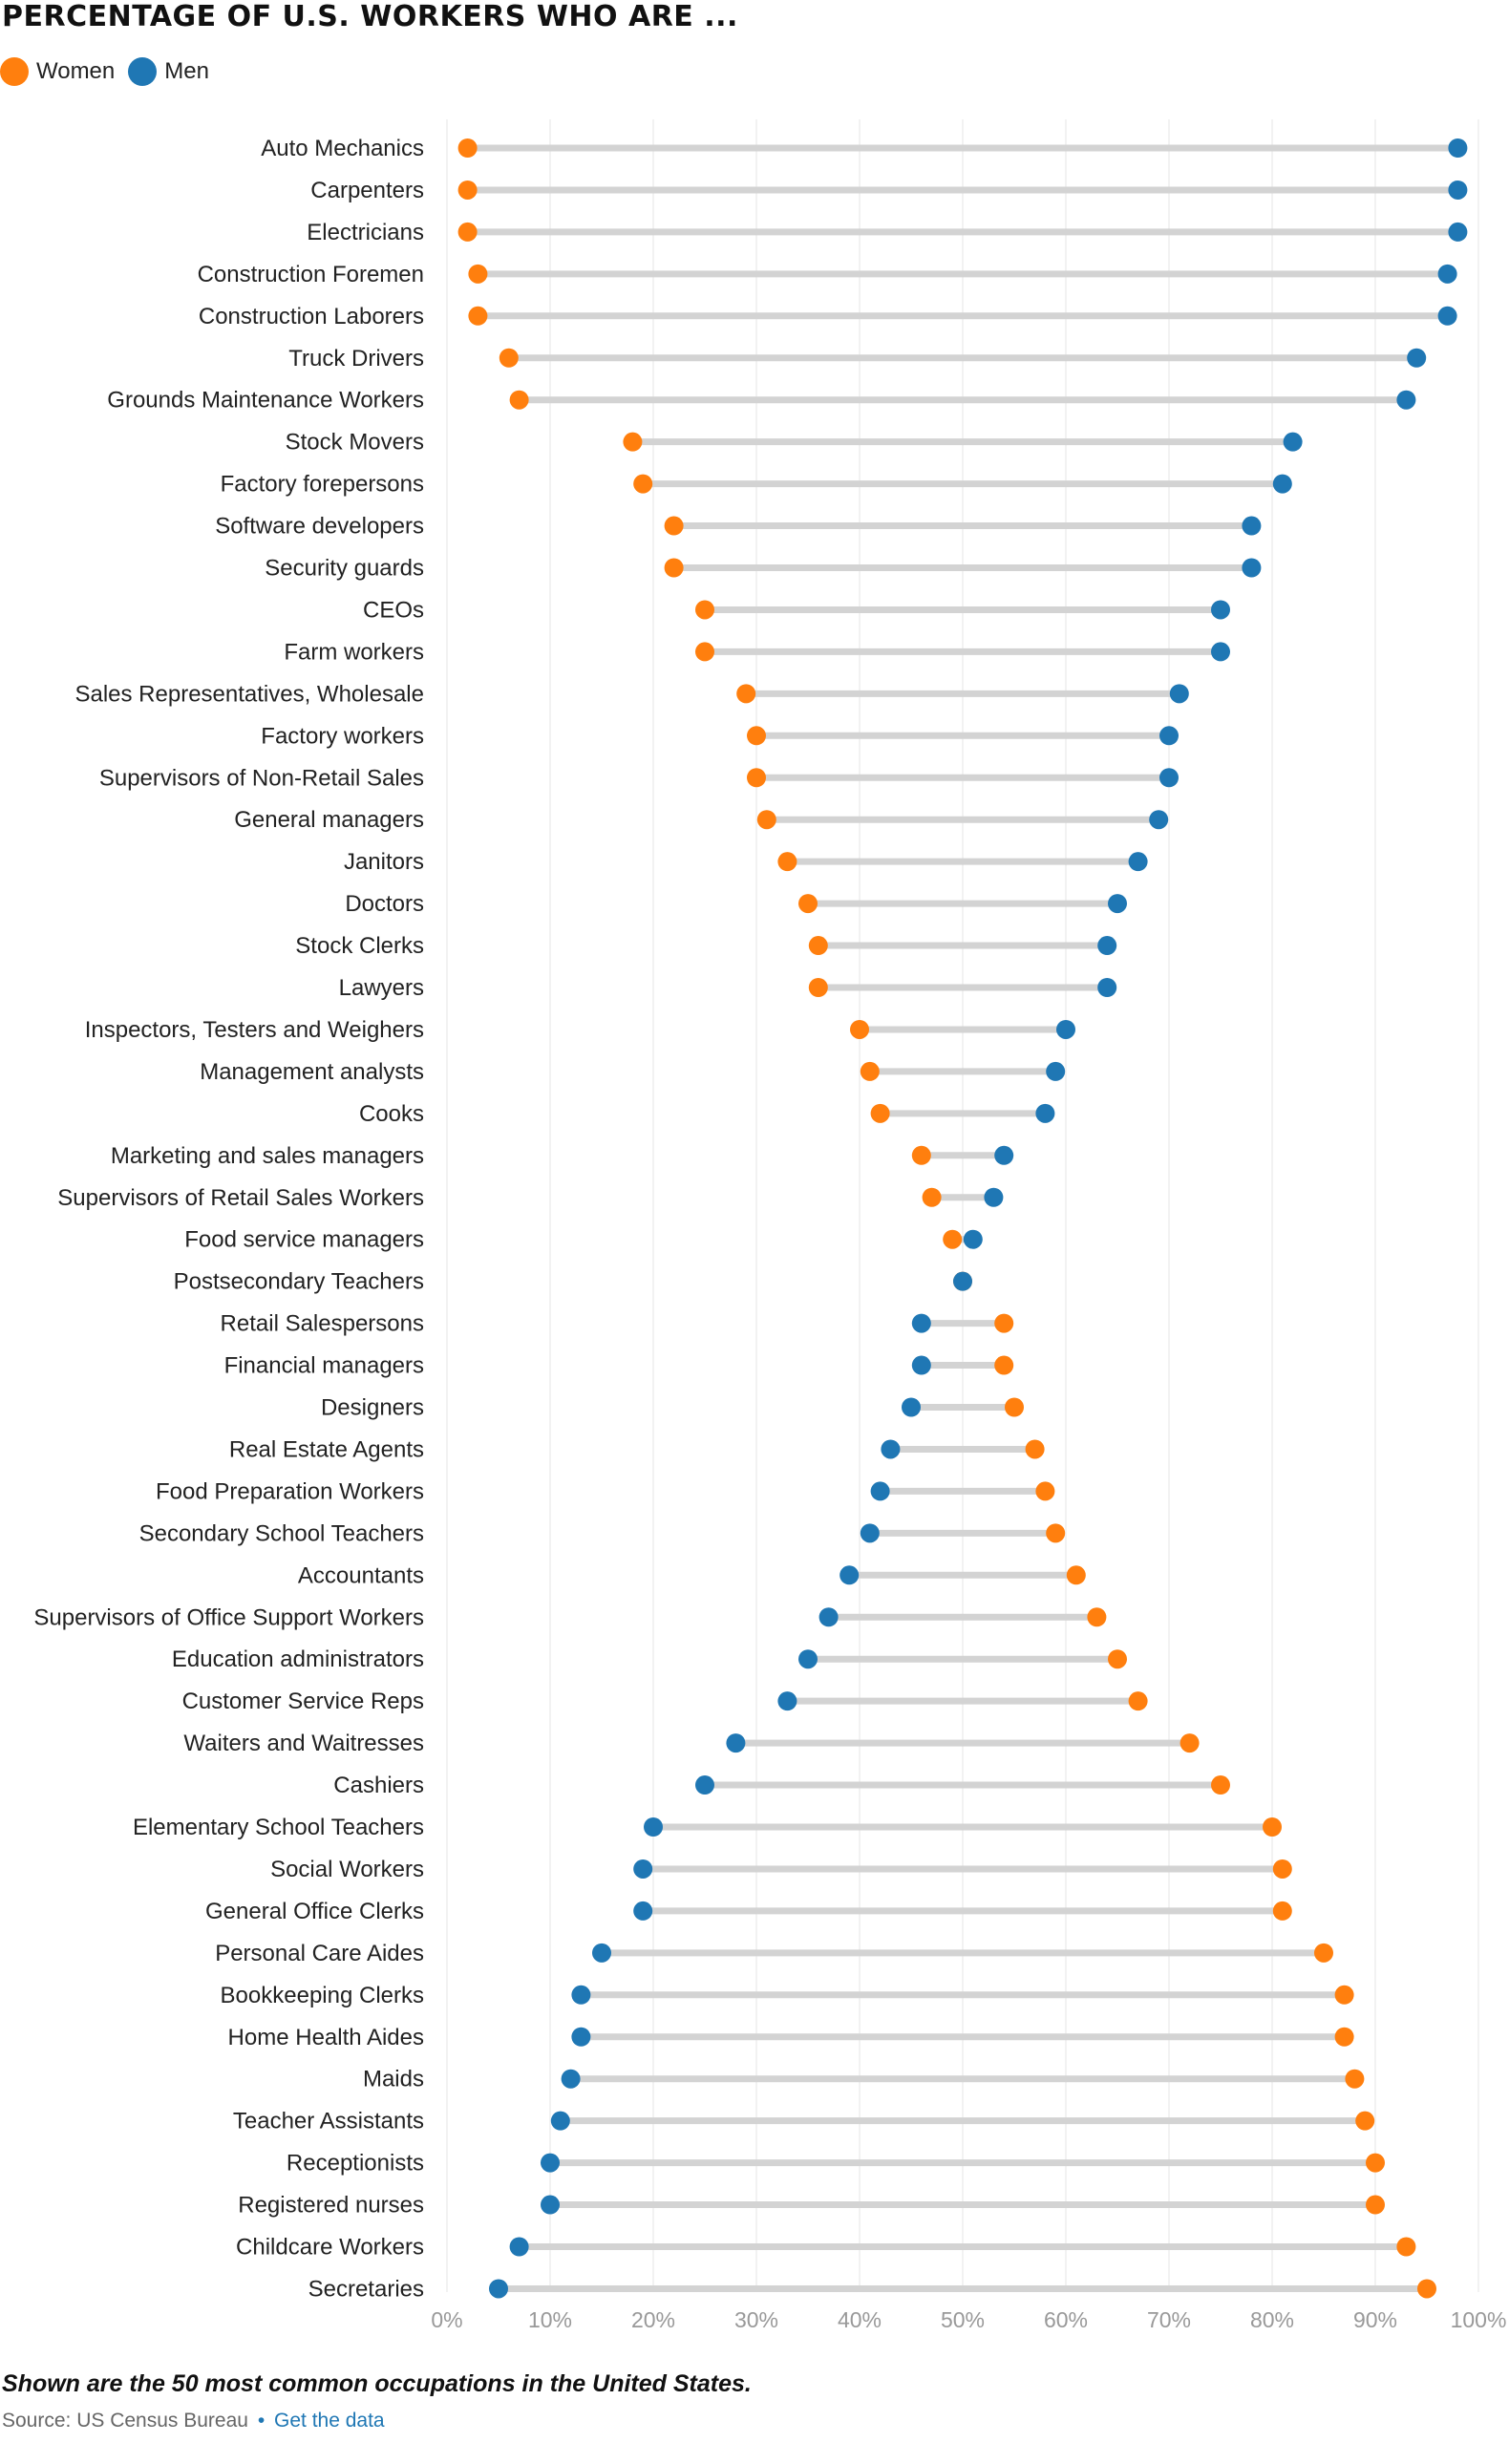  I want to click on legend-label-men: Men, so click(186, 71).